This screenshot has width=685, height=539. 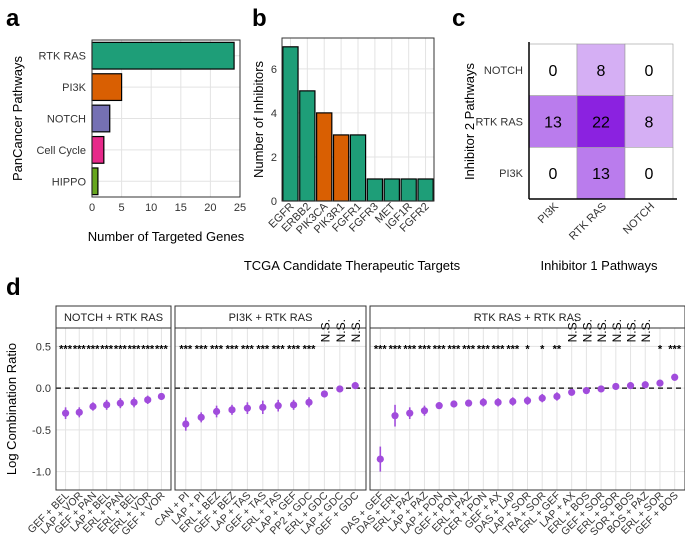 I want to click on panel-a-y-axis-title: PanCancer Pathways, so click(x=17, y=118).